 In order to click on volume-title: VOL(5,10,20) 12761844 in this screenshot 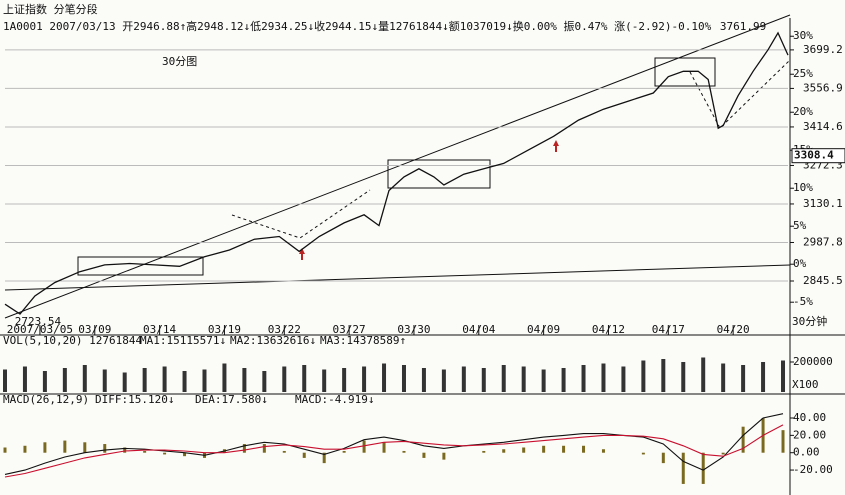, I will do `click(72, 340)`.